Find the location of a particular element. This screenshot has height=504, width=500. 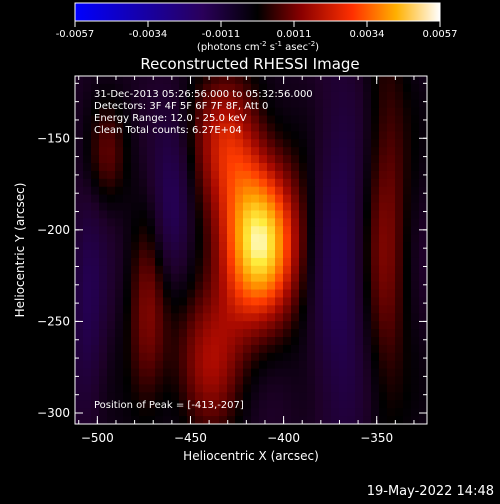

annotation-energy: Energy Range: 12.0 - 25.0 keV is located at coordinates (170, 118).